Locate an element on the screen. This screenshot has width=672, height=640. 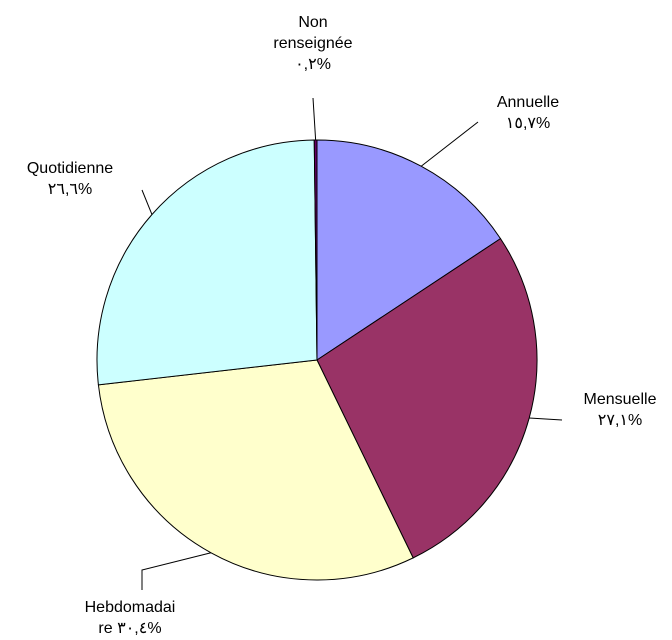
value-label: ٢٧,١% is located at coordinates (620, 420).